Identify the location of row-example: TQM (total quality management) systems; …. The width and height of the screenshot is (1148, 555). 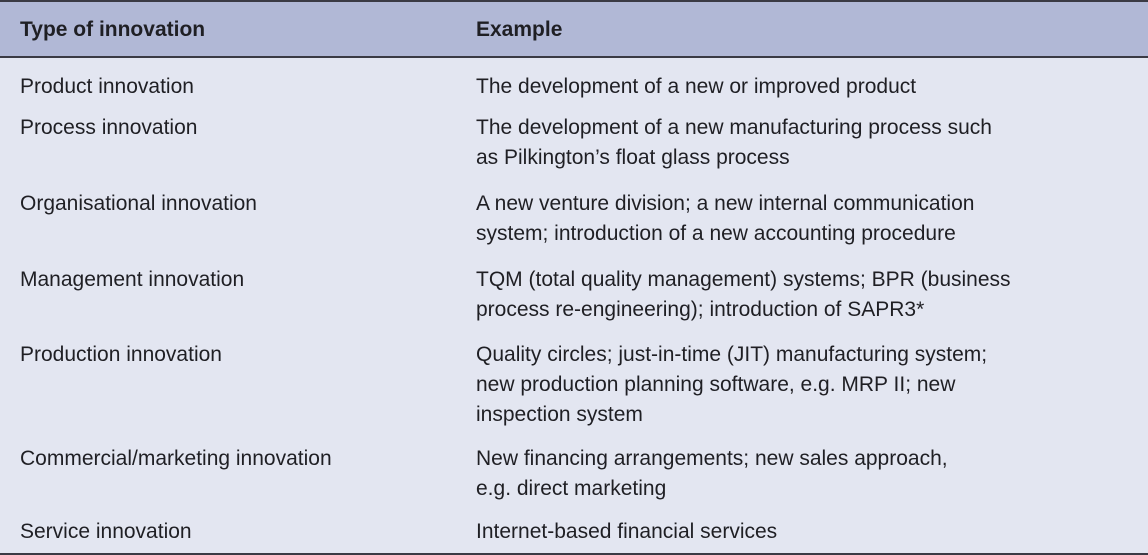
(743, 294).